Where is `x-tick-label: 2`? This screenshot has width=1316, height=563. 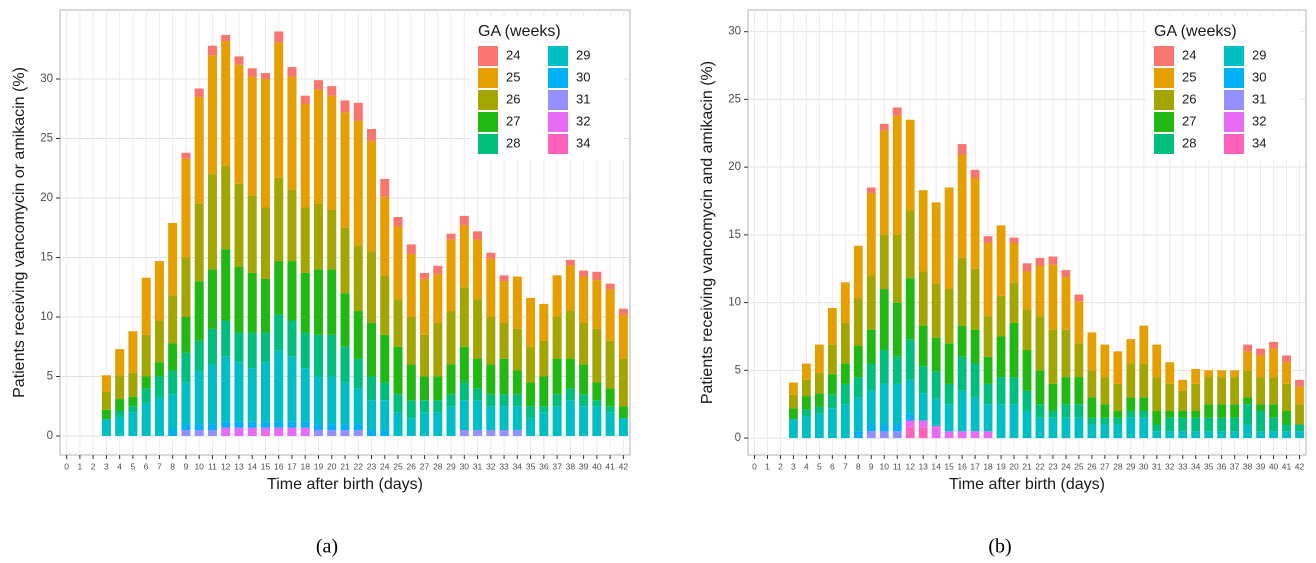
x-tick-label: 2 is located at coordinates (780, 466).